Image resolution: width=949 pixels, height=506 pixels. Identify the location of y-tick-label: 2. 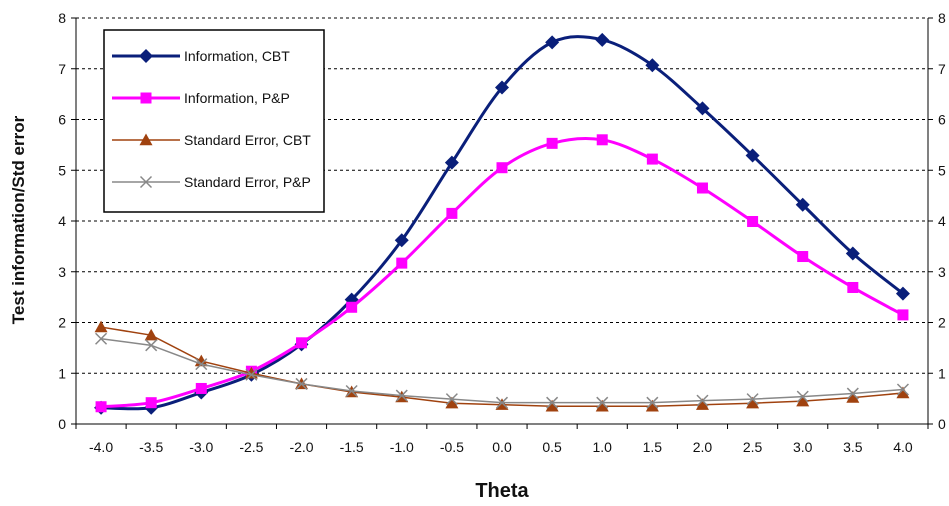
(62, 323).